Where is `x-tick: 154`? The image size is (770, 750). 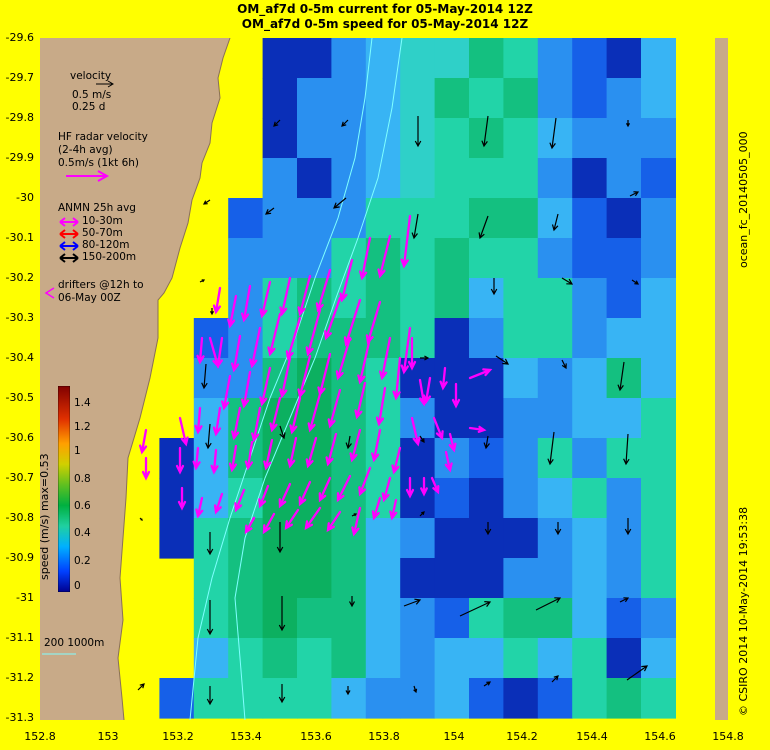 x-tick: 154 is located at coordinates (454, 736).